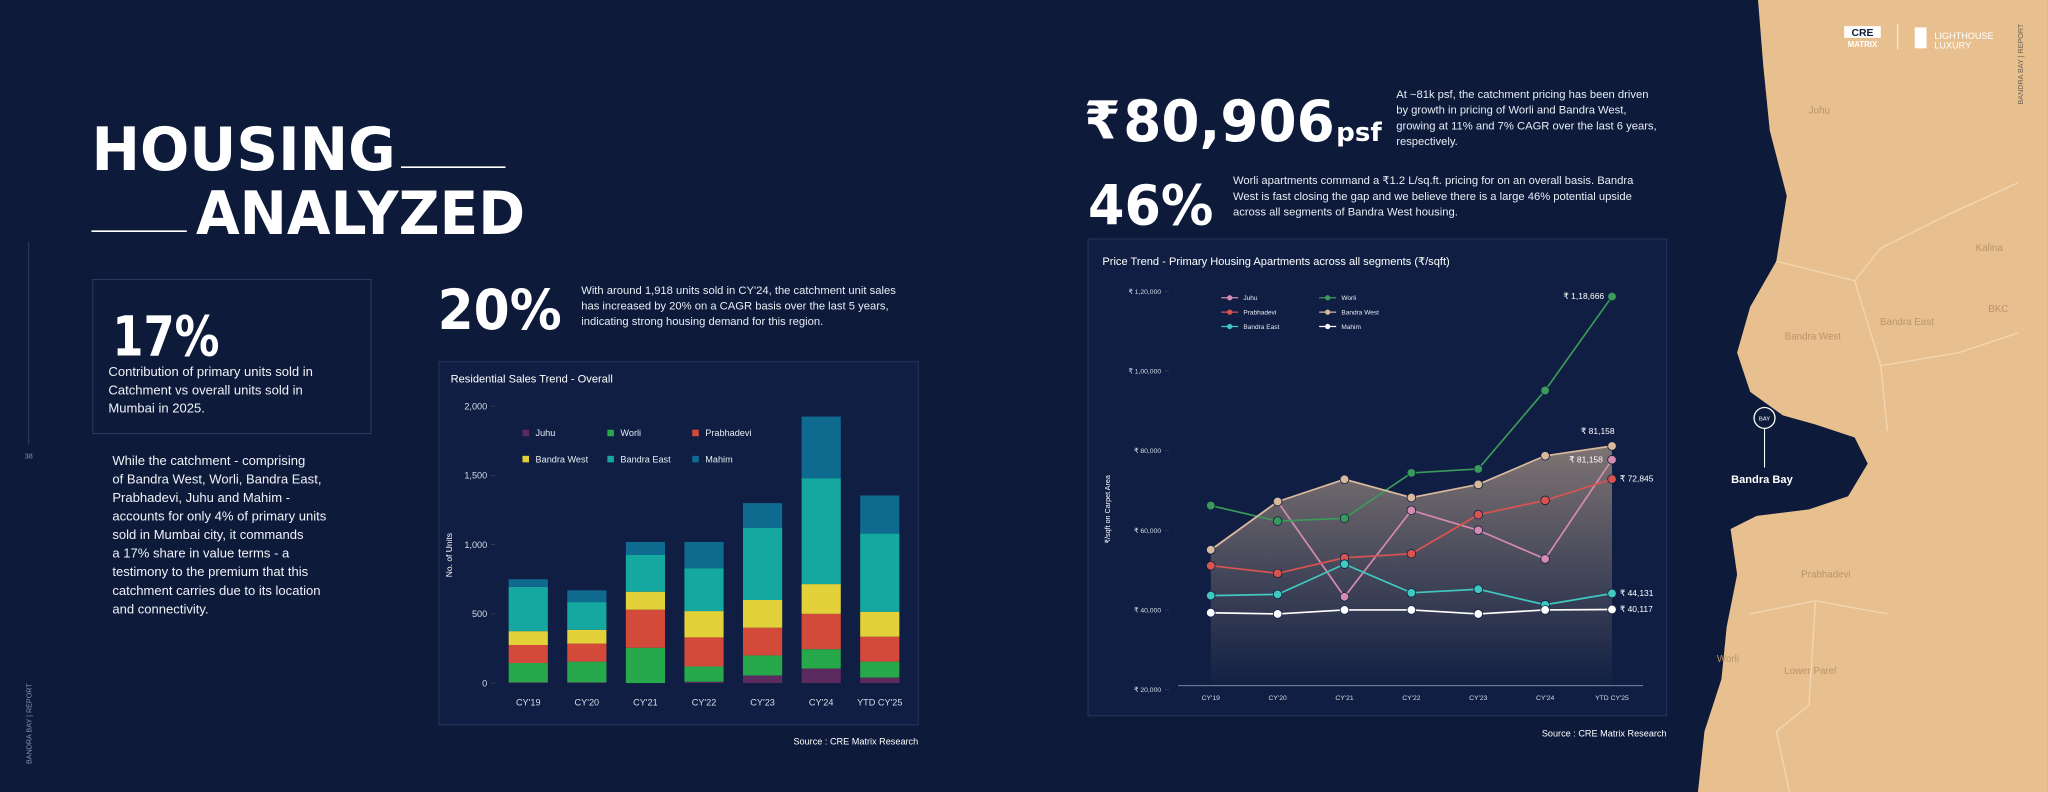 Image resolution: width=2048 pixels, height=792 pixels. What do you see at coordinates (645, 459) in the screenshot?
I see `legend-label: Bandra East` at bounding box center [645, 459].